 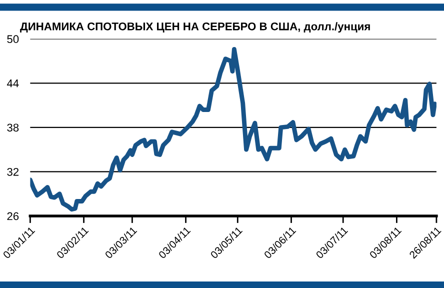 I want to click on y-tick-label: 26, so click(x=13, y=216).